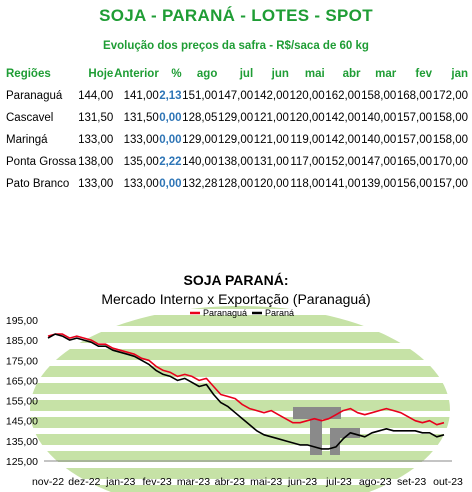  Describe the element at coordinates (326, 431) in the screenshot. I see `watermark-logo` at that location.